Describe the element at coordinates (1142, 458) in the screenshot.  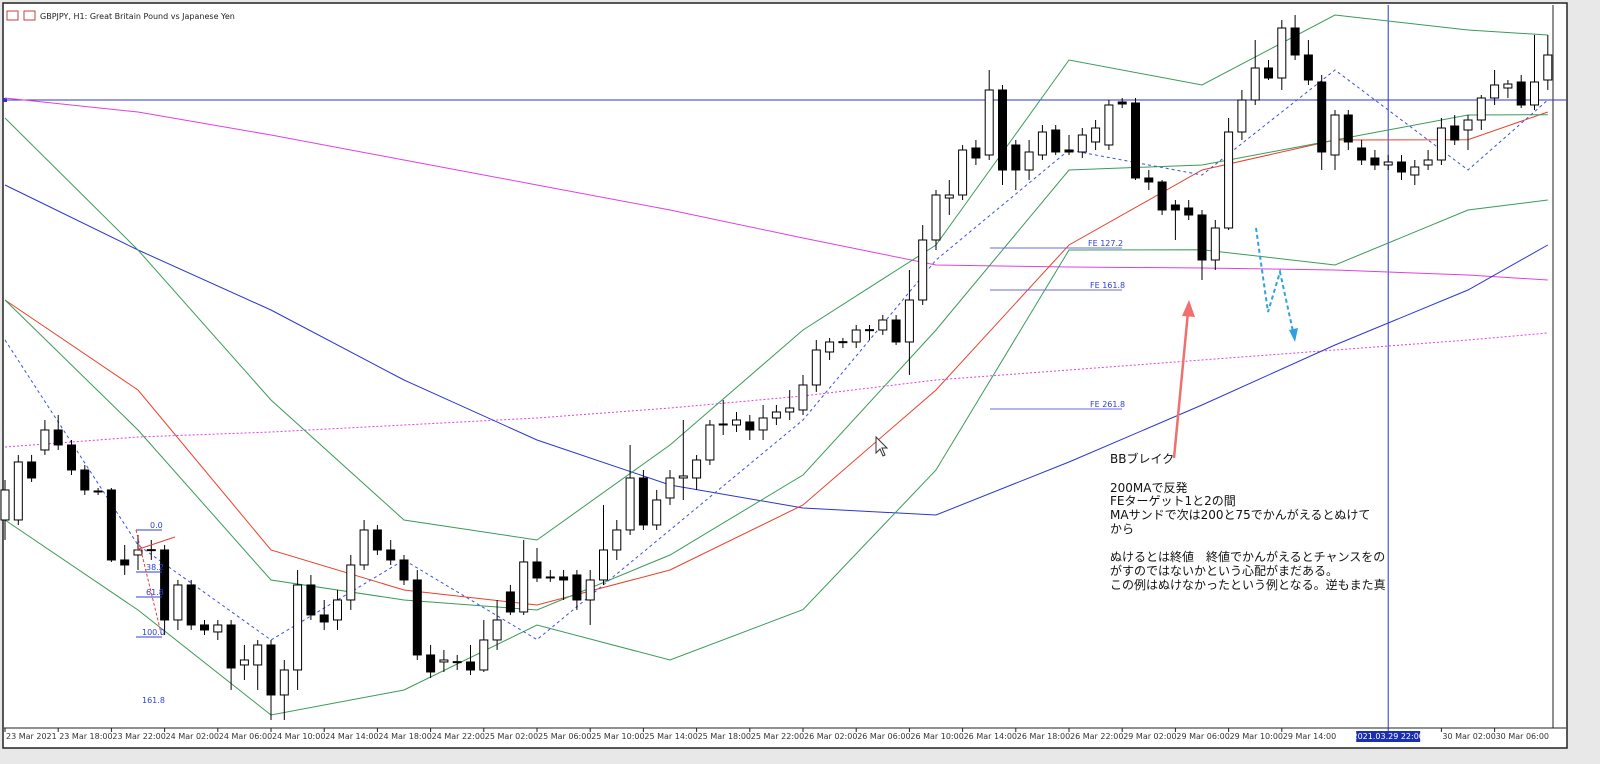
I see `annotation: BBブレイク` at that location.